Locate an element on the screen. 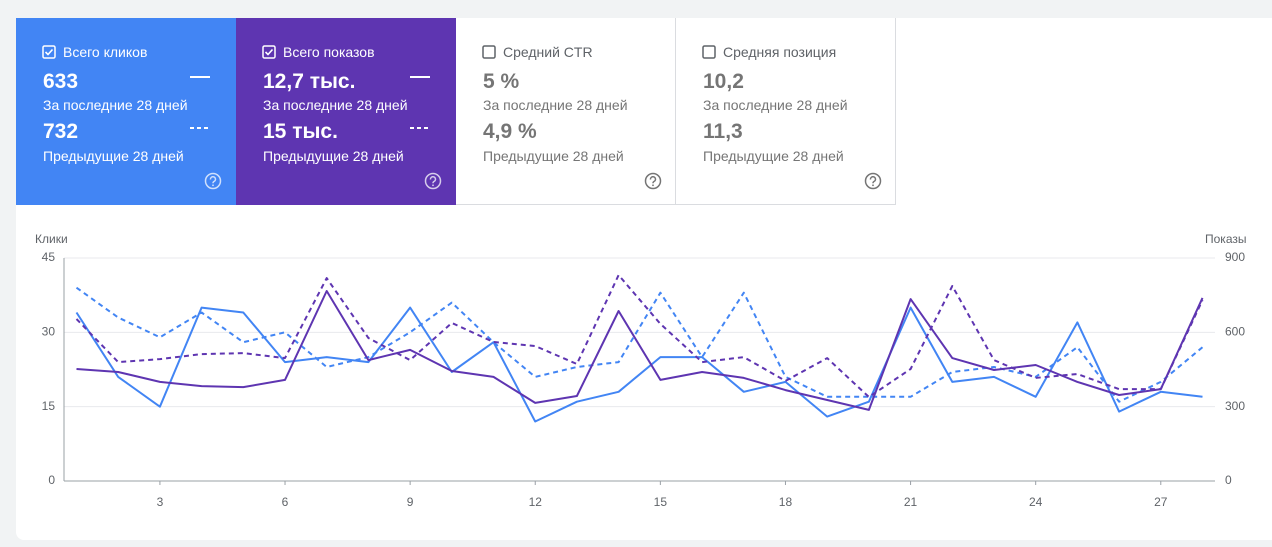  y-tick-label: 15 is located at coordinates (49, 406).